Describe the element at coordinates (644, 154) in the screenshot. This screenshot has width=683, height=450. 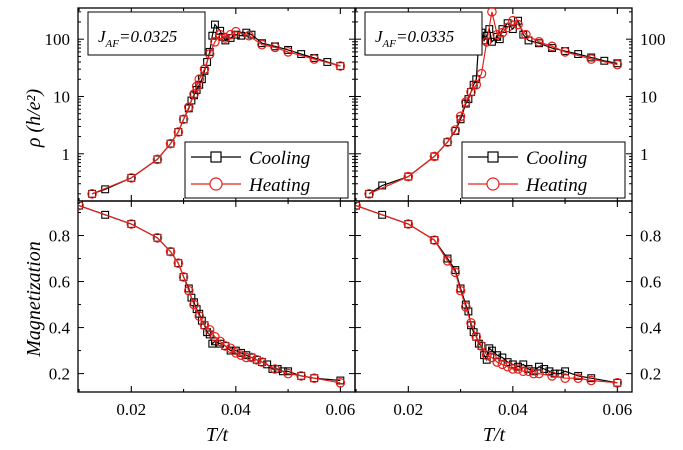
I see `y-tick-label: 1` at that location.